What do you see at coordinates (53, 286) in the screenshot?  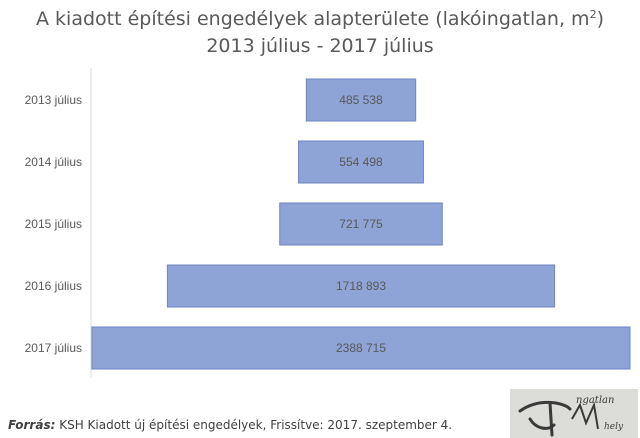 I see `category-label-3: 2016 július` at bounding box center [53, 286].